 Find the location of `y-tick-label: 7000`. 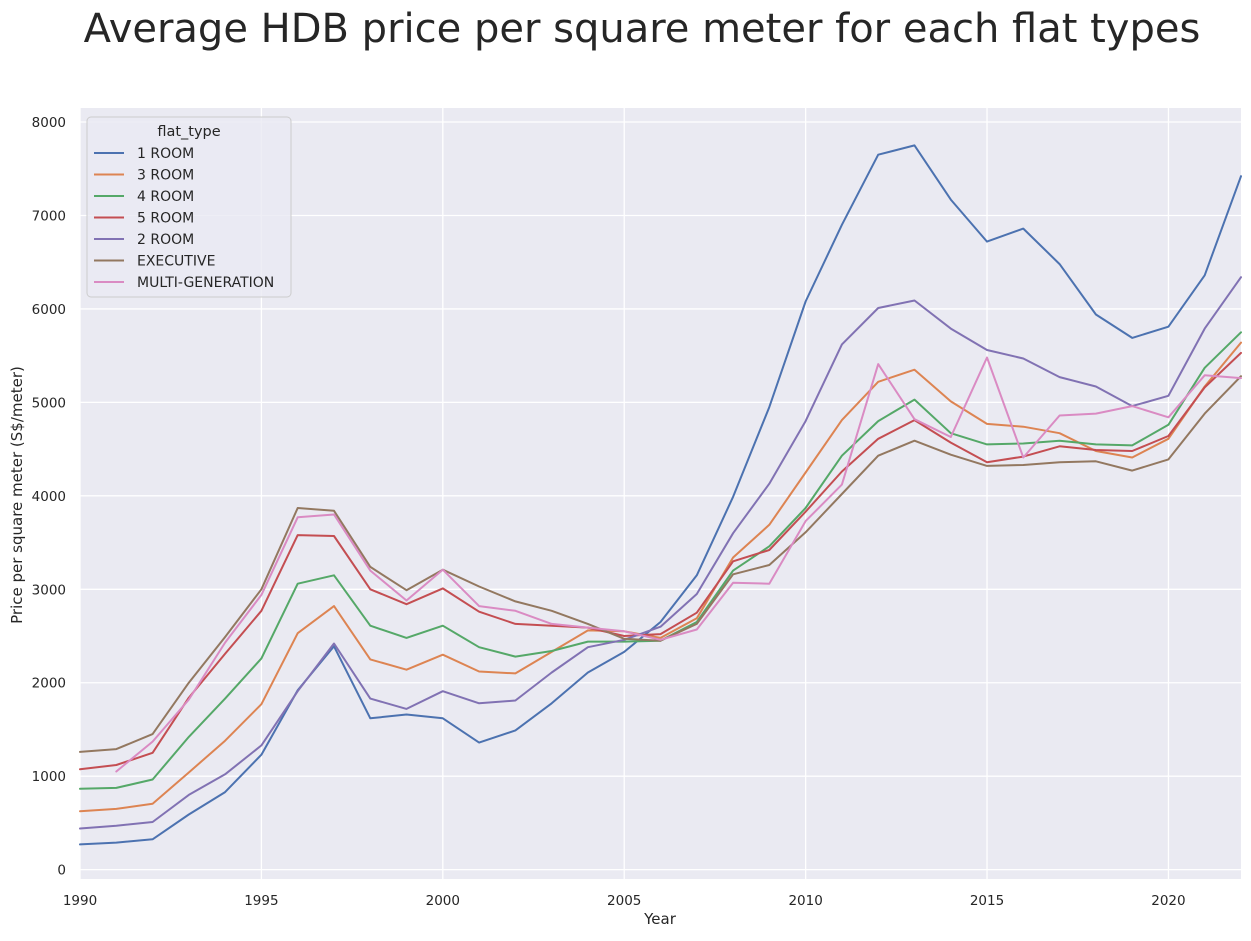

y-tick-label: 7000 is located at coordinates (49, 216).